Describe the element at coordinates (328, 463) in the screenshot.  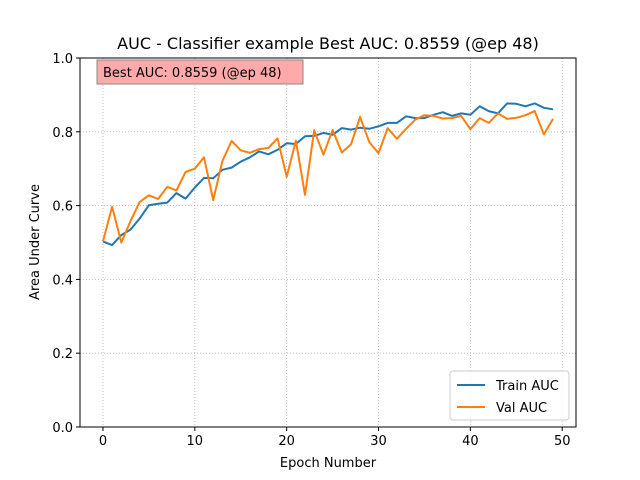
I see `x-axis-label: Epoch Number` at that location.